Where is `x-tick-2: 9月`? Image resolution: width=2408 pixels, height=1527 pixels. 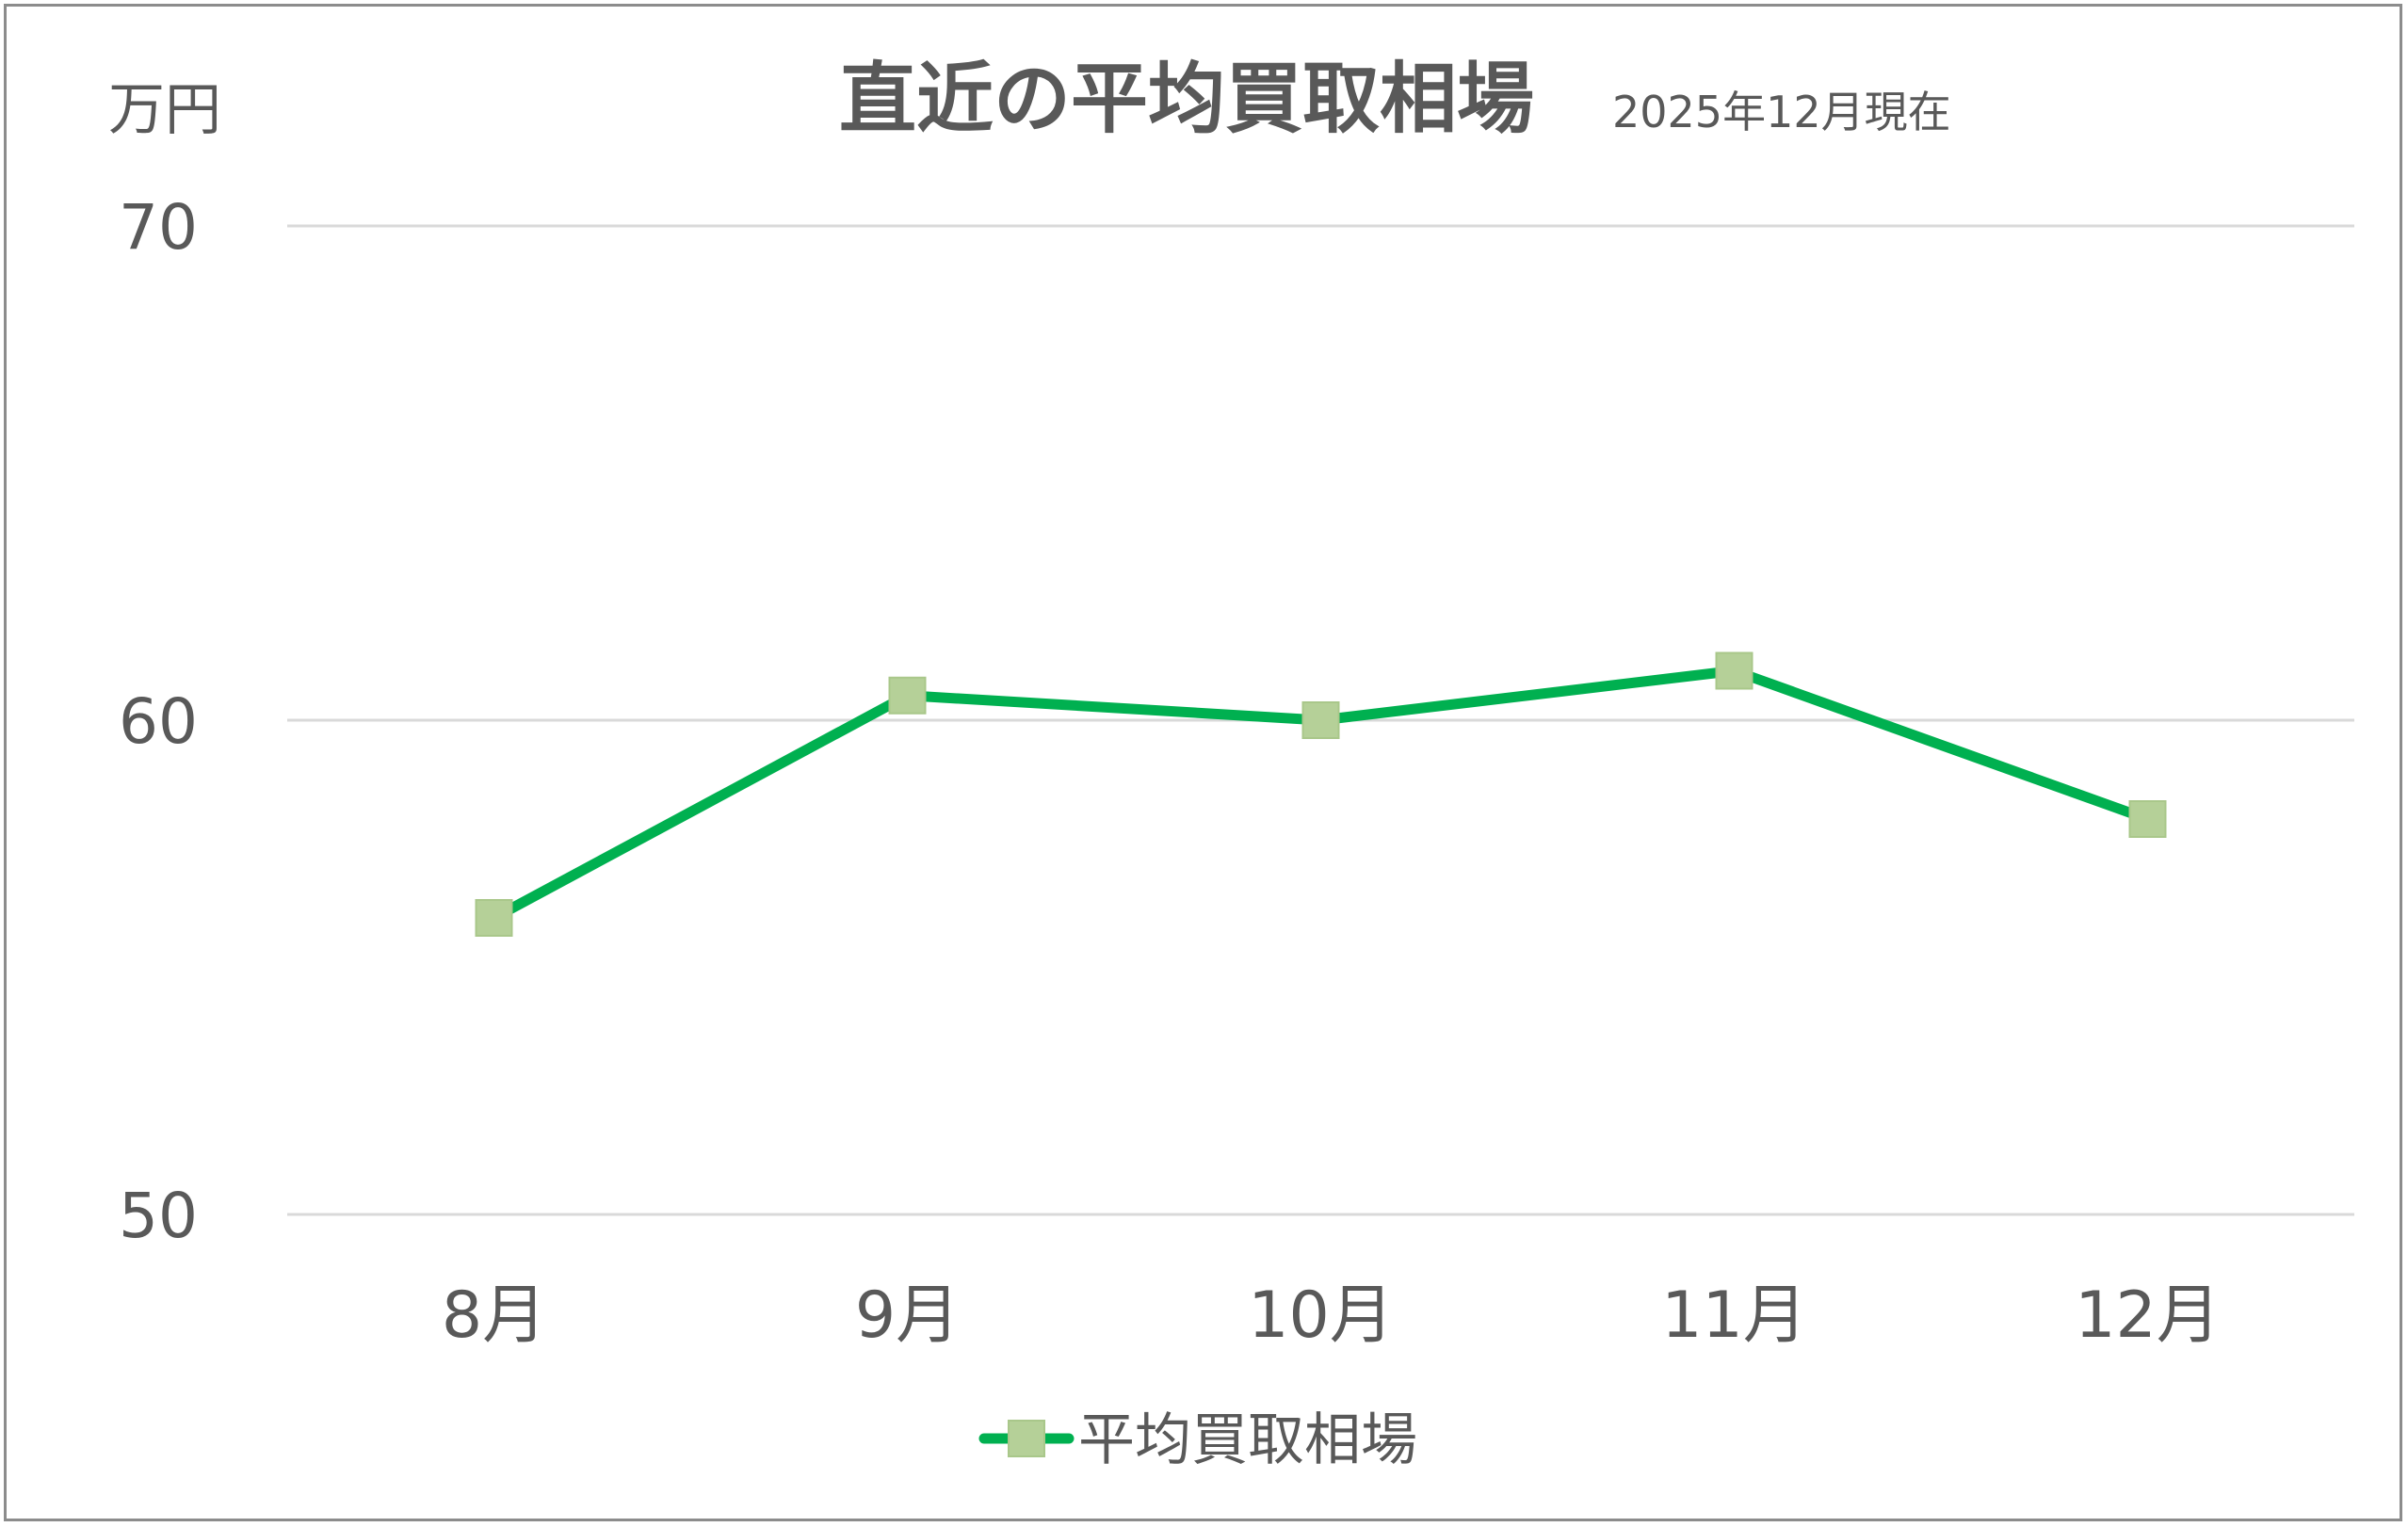
x-tick-2: 9月 is located at coordinates (907, 1315).